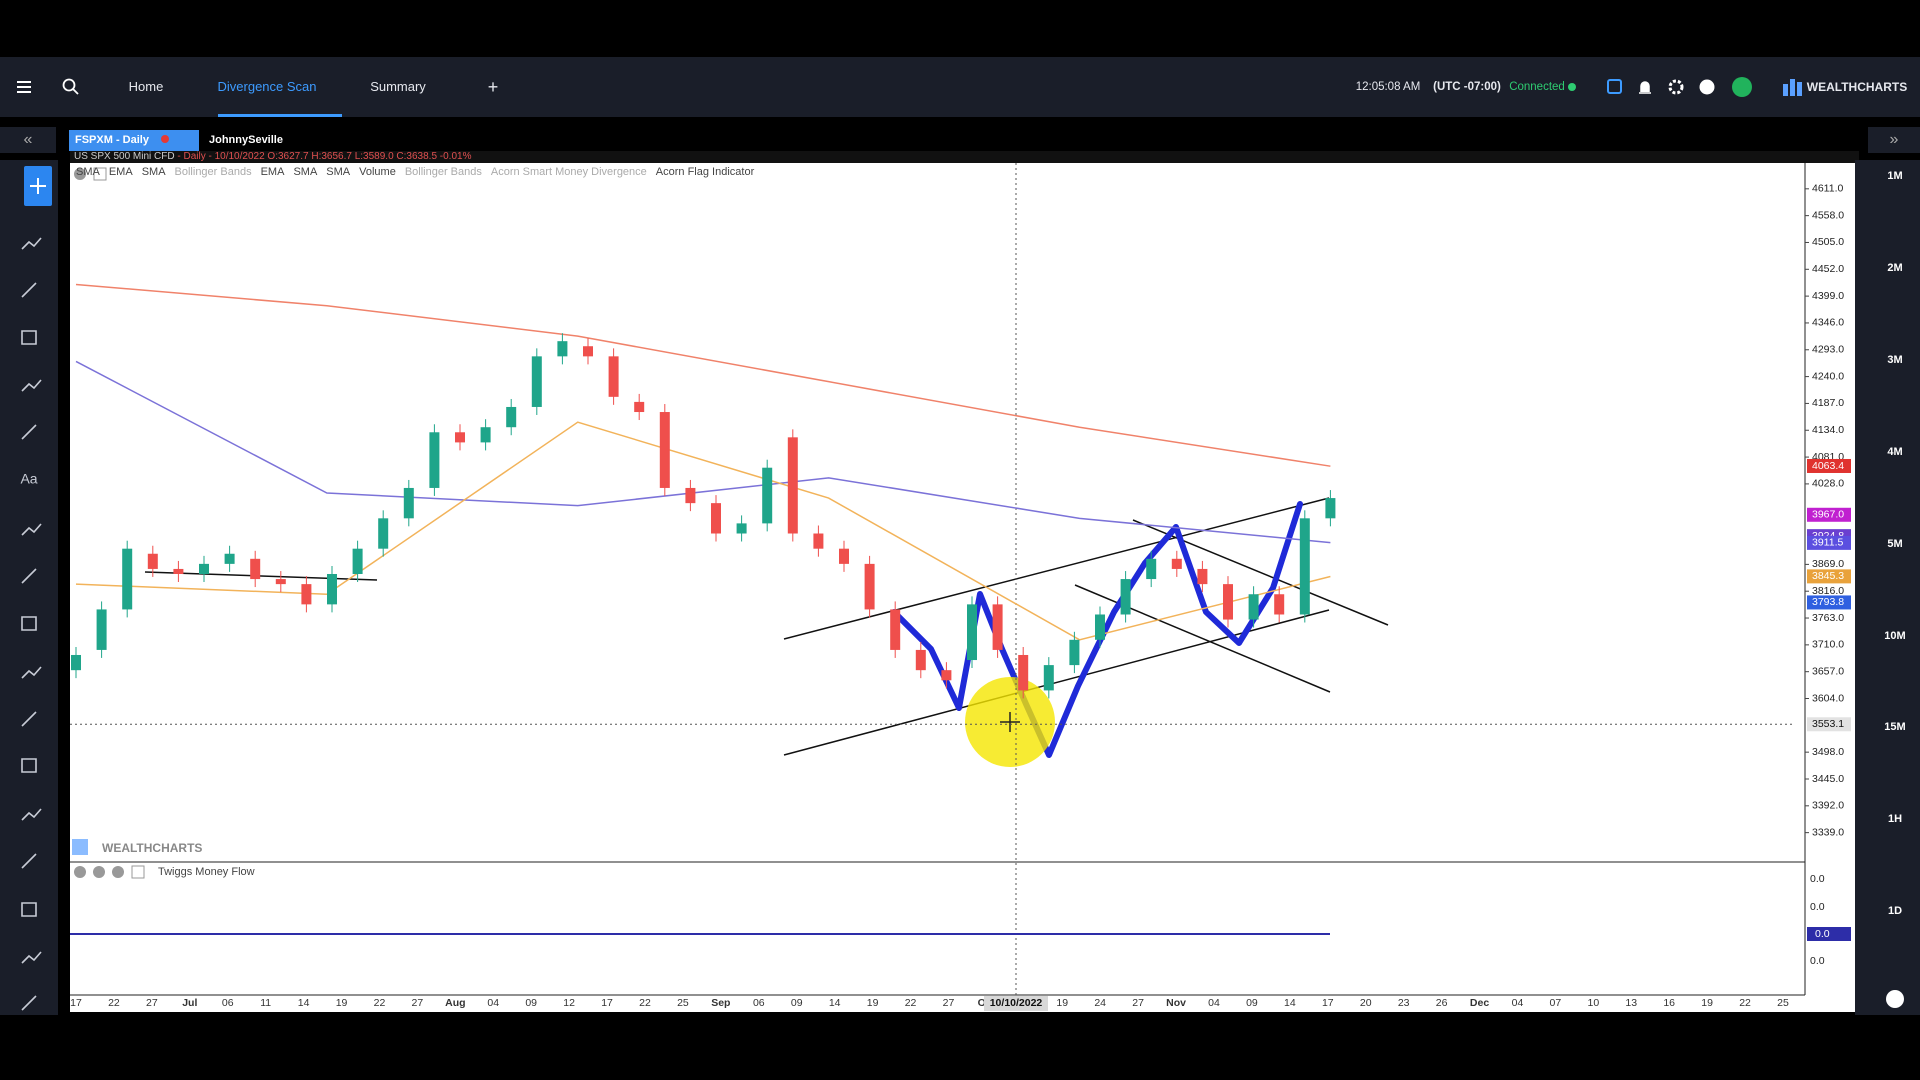  Describe the element at coordinates (1593, 1003) in the screenshot. I see `x-tick-label: 10` at that location.